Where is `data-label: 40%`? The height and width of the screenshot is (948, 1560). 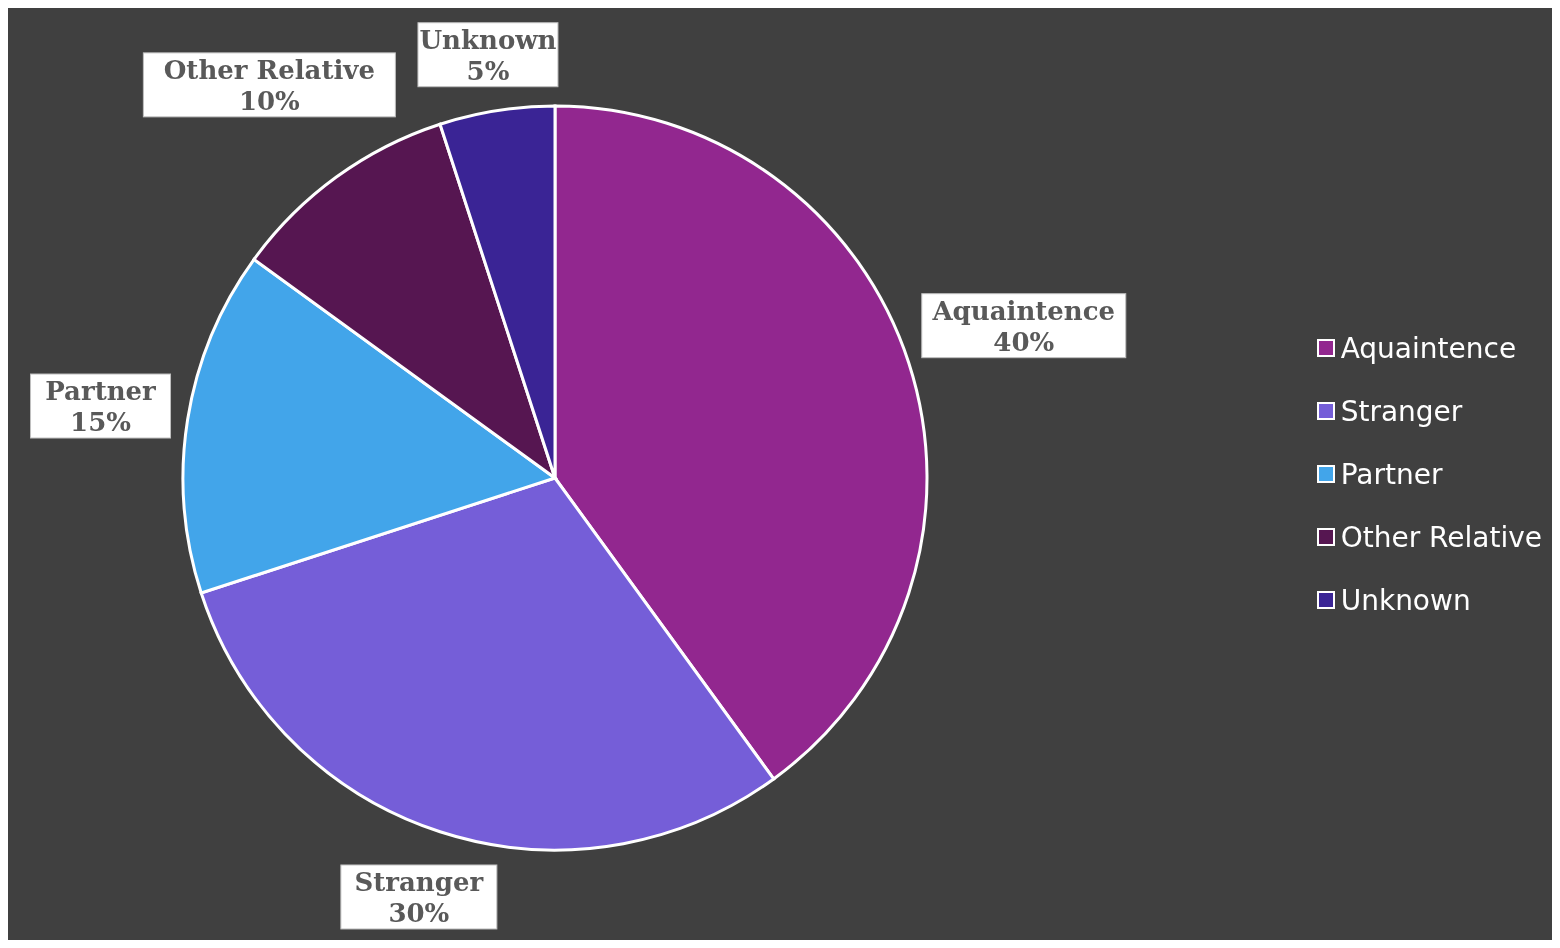 data-label: 40% is located at coordinates (1024, 341).